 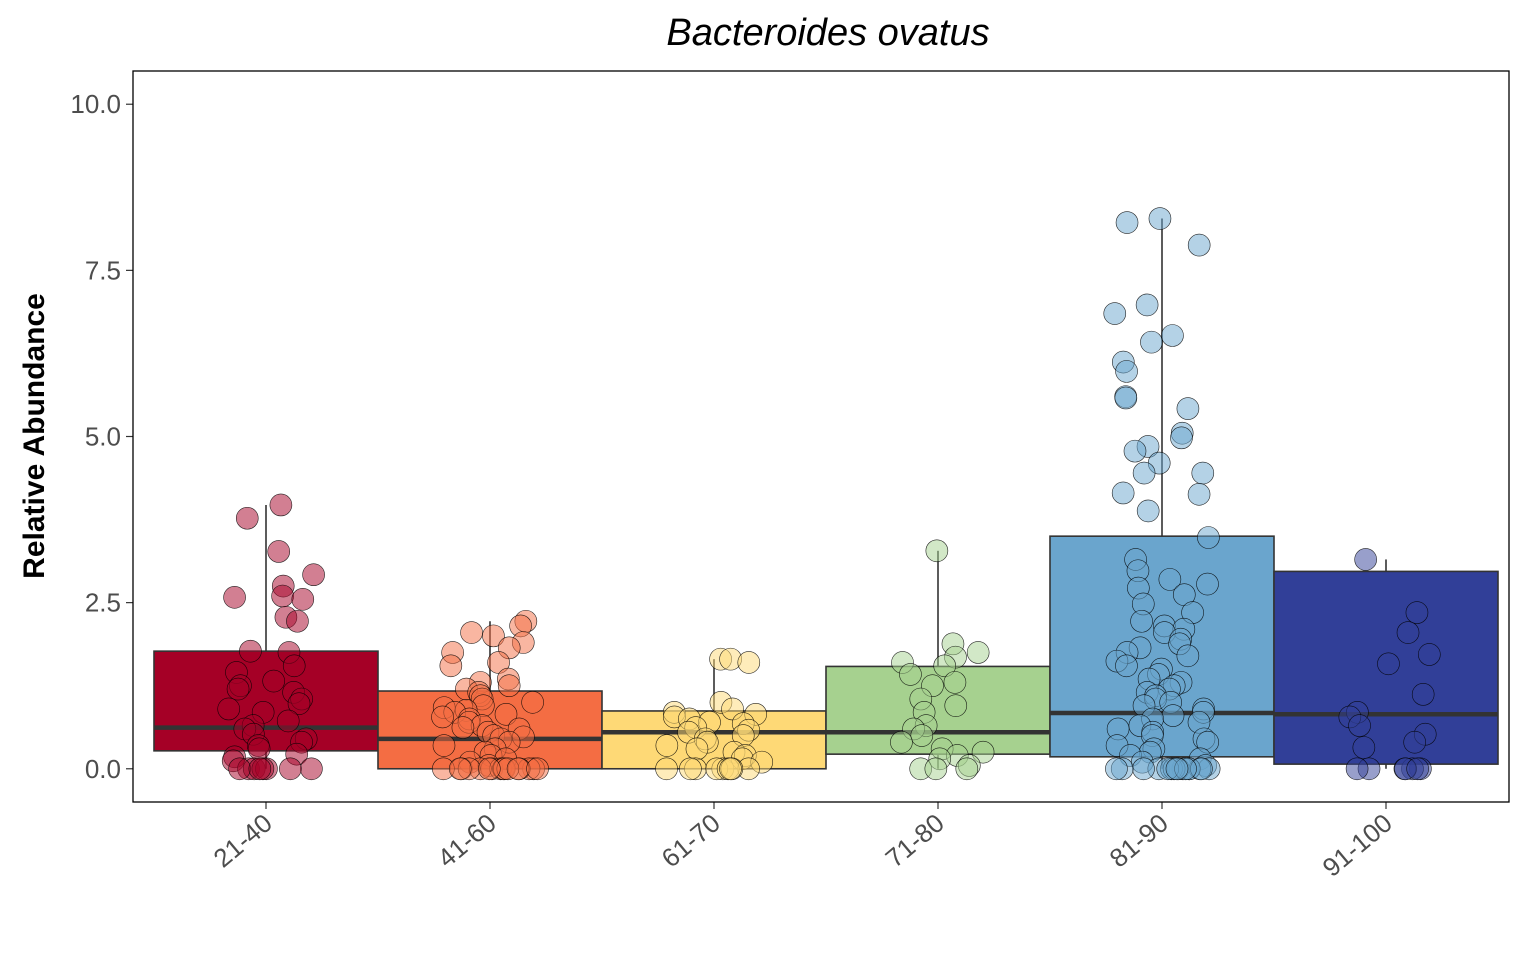 What do you see at coordinates (103, 437) in the screenshot?
I see `y-tick-label: 5.0` at bounding box center [103, 437].